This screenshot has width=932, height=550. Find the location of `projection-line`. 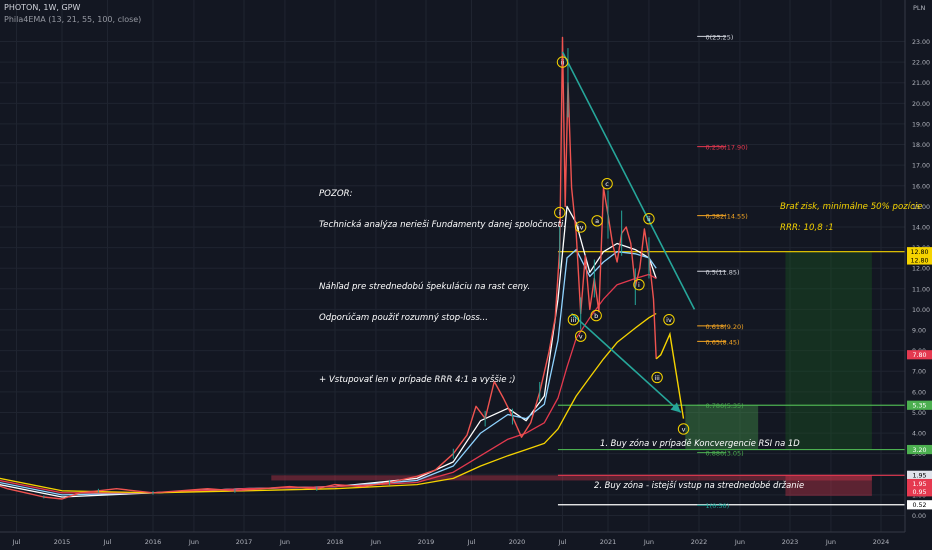

projection-line is located at coordinates (670, 375).